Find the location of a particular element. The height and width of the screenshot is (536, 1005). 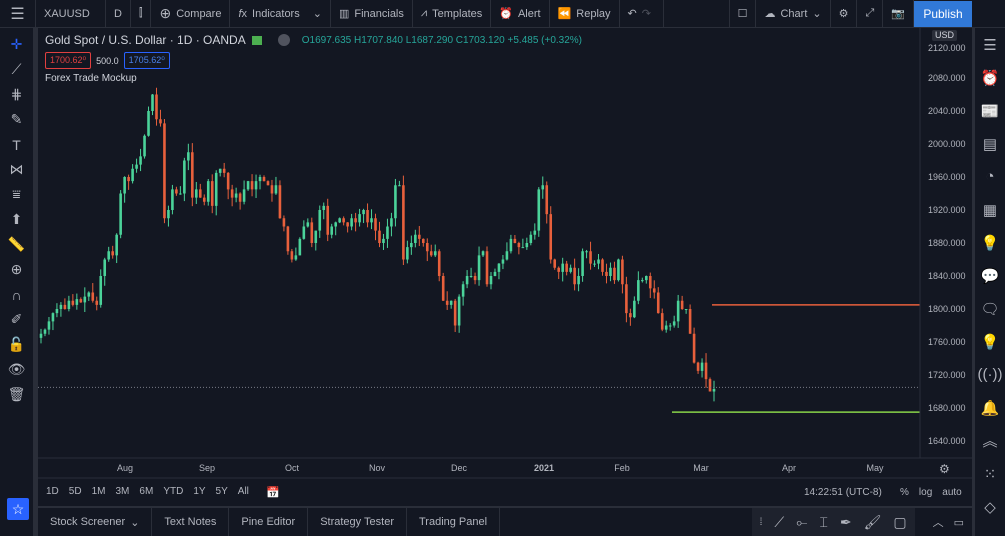

templates-button: ⩘ Templates is located at coordinates (452, 14).